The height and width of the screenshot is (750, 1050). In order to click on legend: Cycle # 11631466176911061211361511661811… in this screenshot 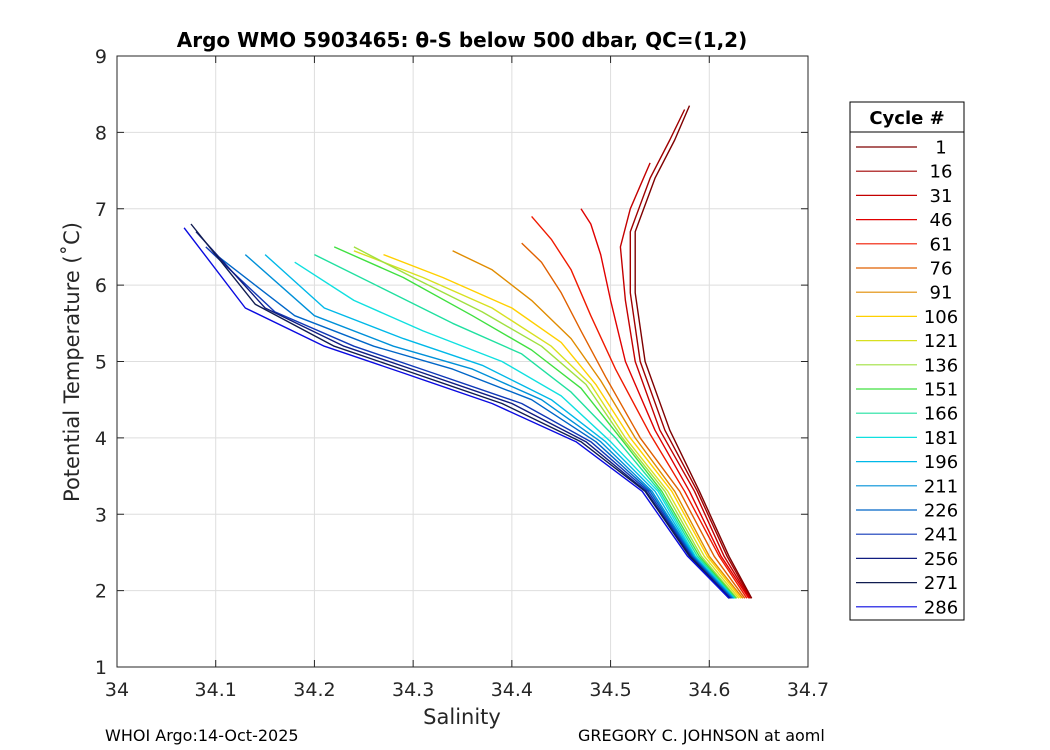, I will do `click(907, 361)`.